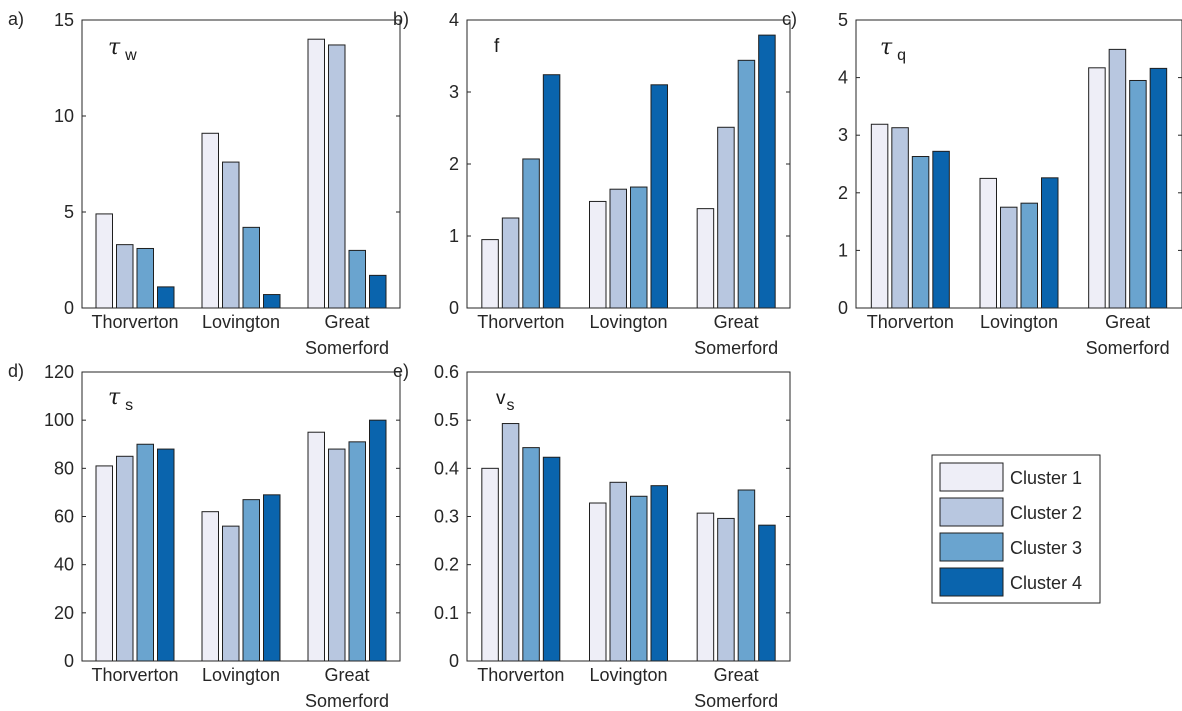 This screenshot has height=711, width=1182. What do you see at coordinates (64, 517) in the screenshot?
I see `ytick-label: 60` at bounding box center [64, 517].